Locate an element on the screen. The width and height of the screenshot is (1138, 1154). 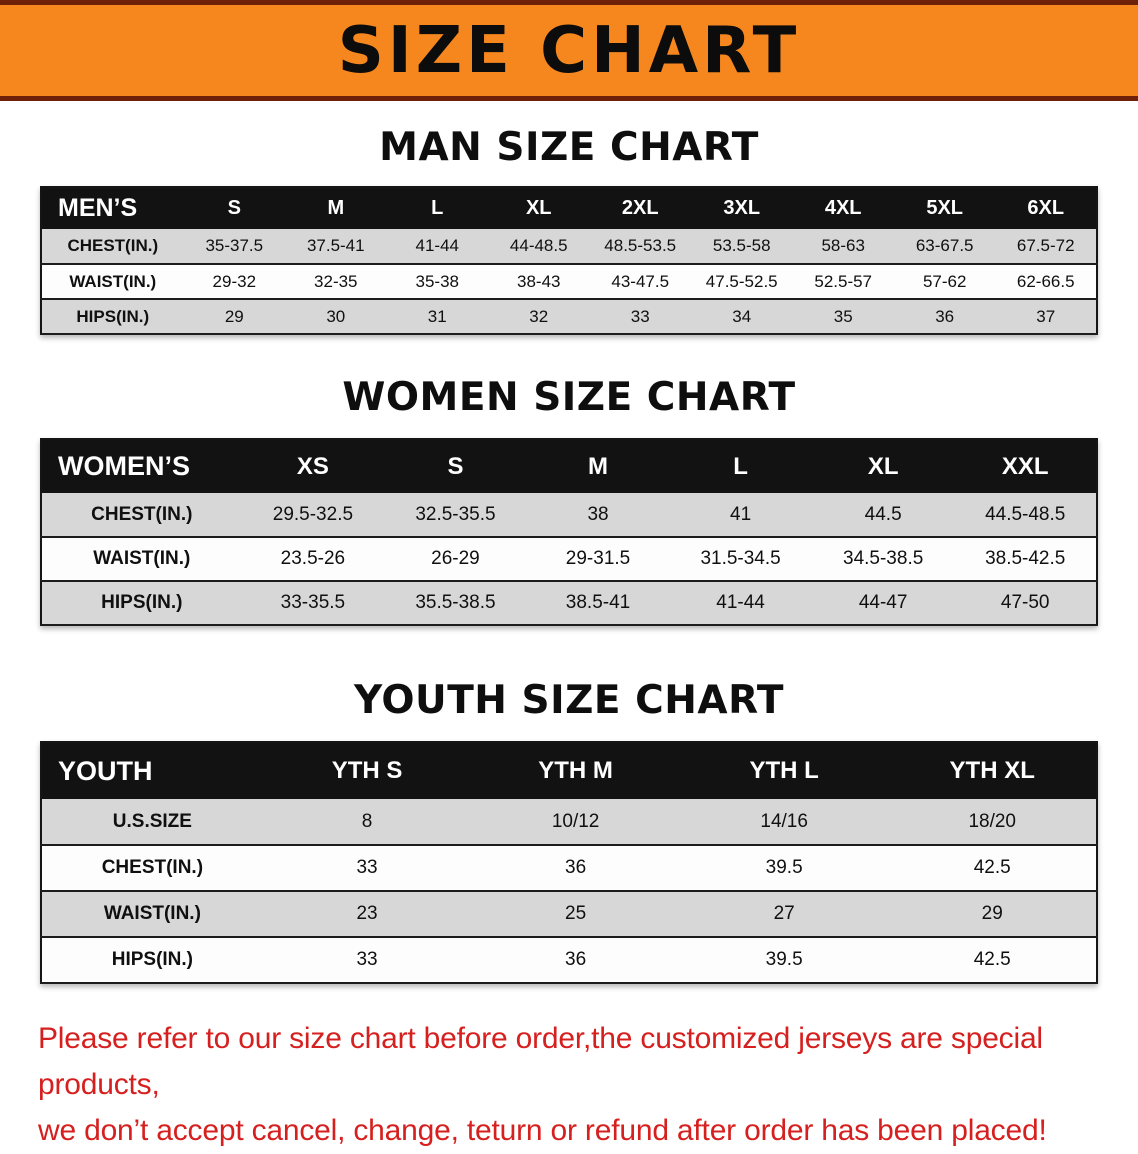
size-value-cell: 32-35 is located at coordinates (336, 282).